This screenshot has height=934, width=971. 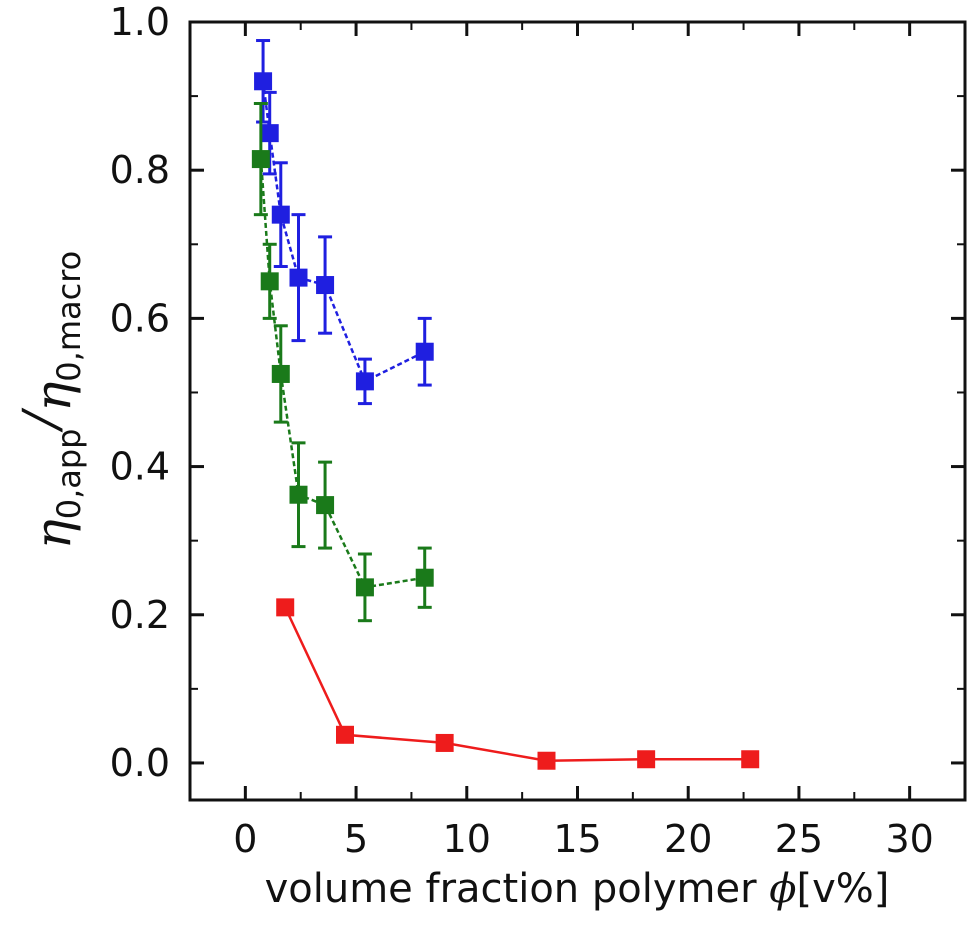 I want to click on x-axis-title-unit: [v%], so click(x=843, y=889).